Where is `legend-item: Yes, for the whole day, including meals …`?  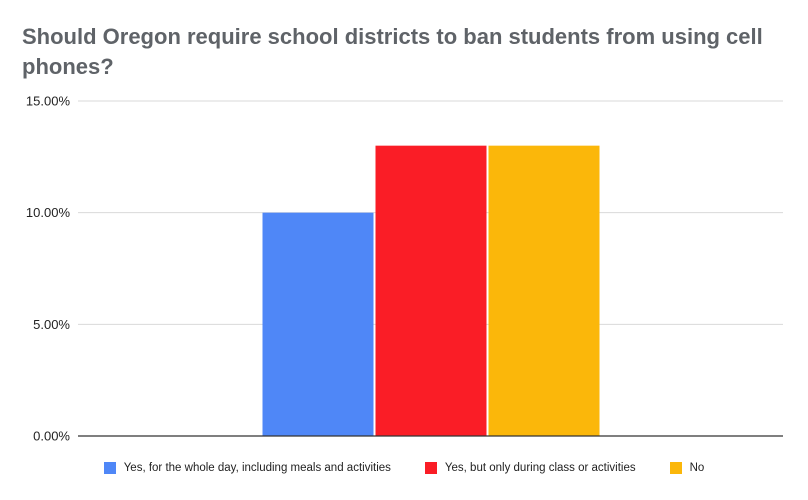
legend-item: Yes, for the whole day, including meals … is located at coordinates (247, 468).